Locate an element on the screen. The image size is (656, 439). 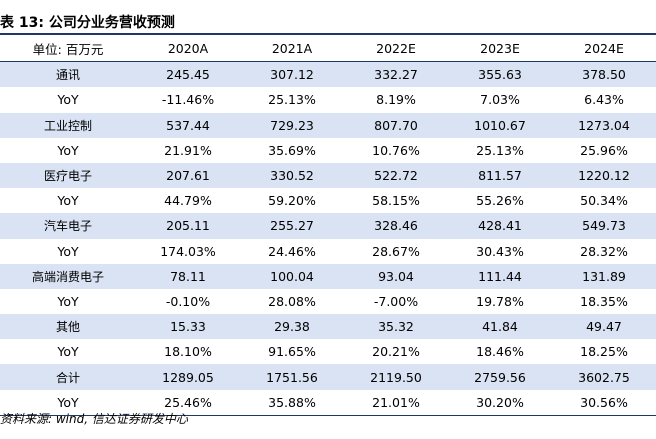
table-cell: 35.69% is located at coordinates (292, 150).